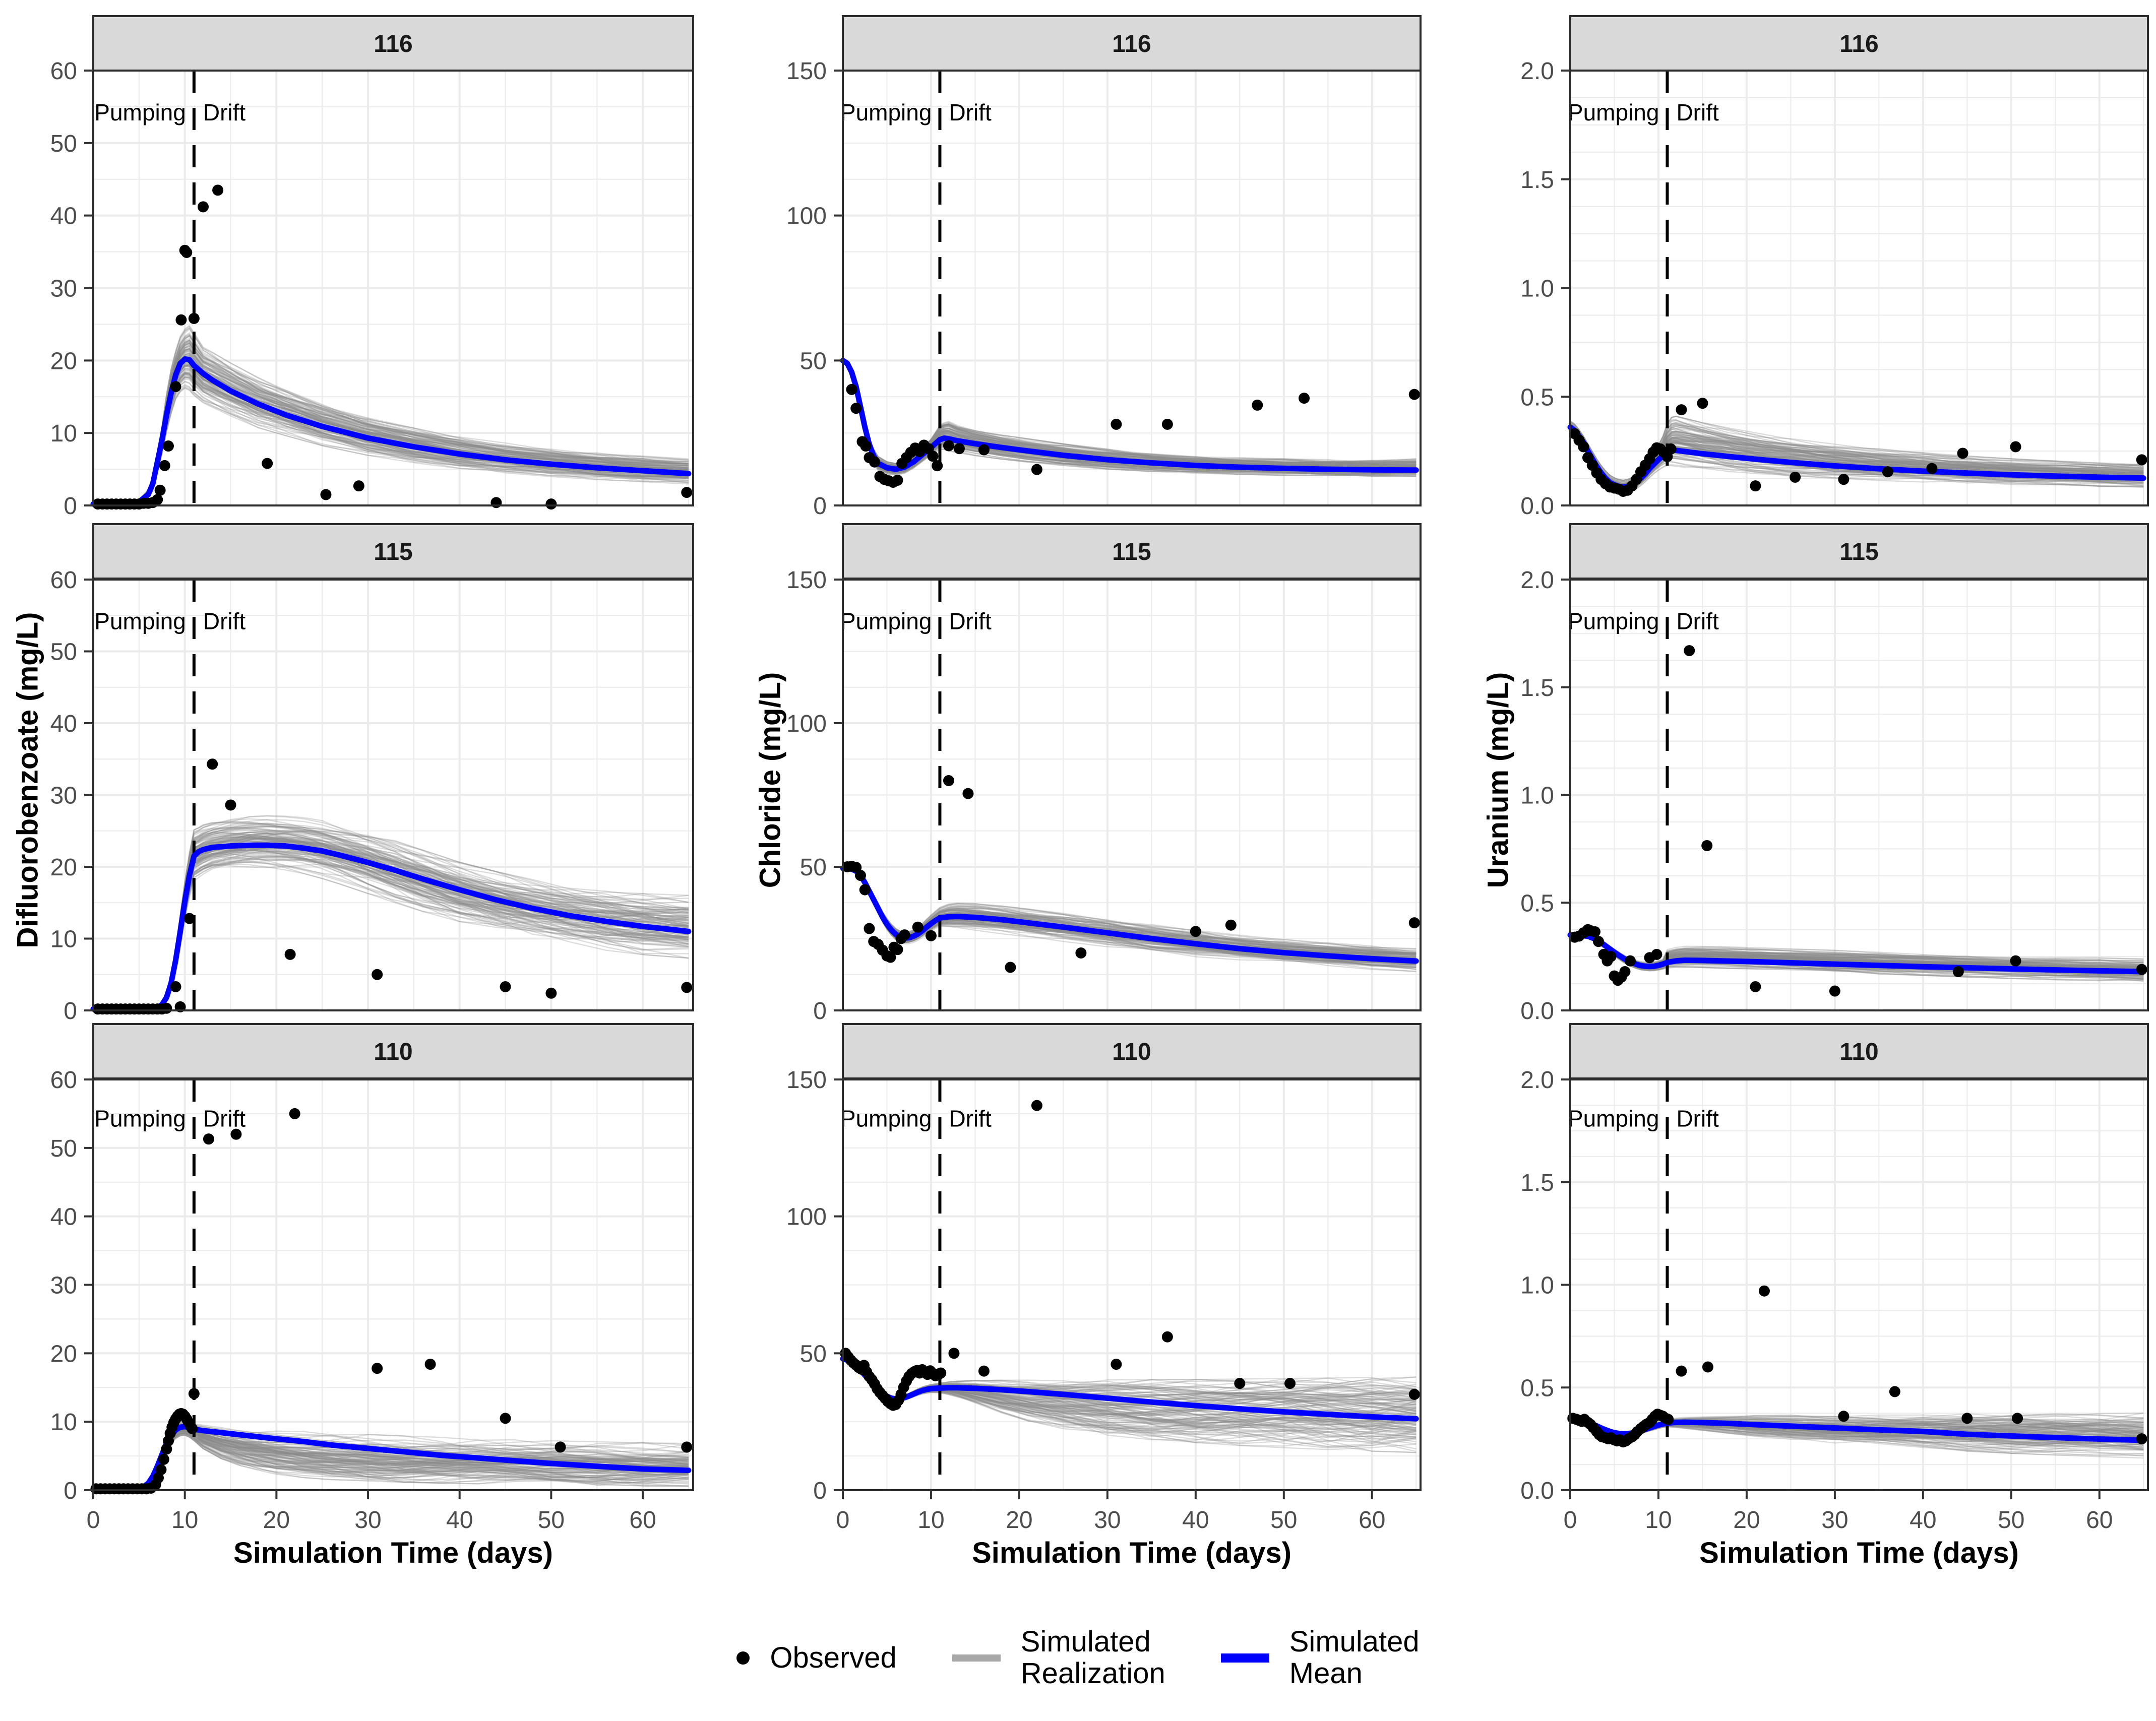 The image size is (2156, 1721). I want to click on panel-115-chloride: Pumping Drift 115 0 50 100 150, so click(1104, 774).